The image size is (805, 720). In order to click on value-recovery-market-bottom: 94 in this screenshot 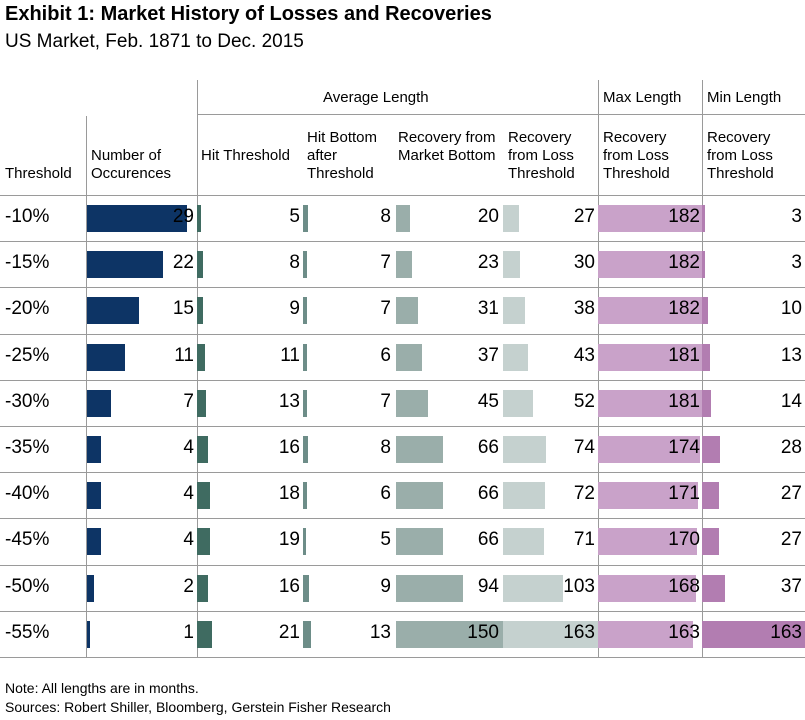, I will do `click(488, 586)`.